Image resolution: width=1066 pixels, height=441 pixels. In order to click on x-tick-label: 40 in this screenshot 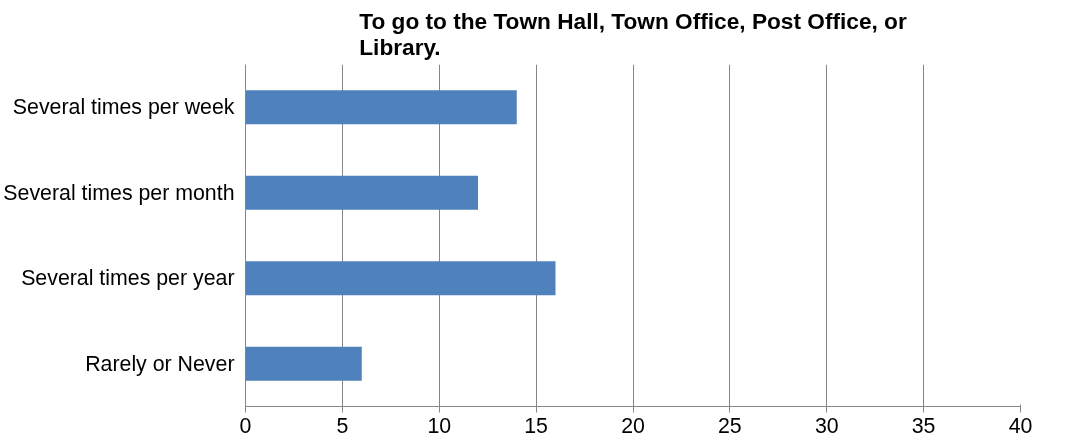, I will do `click(1020, 425)`.